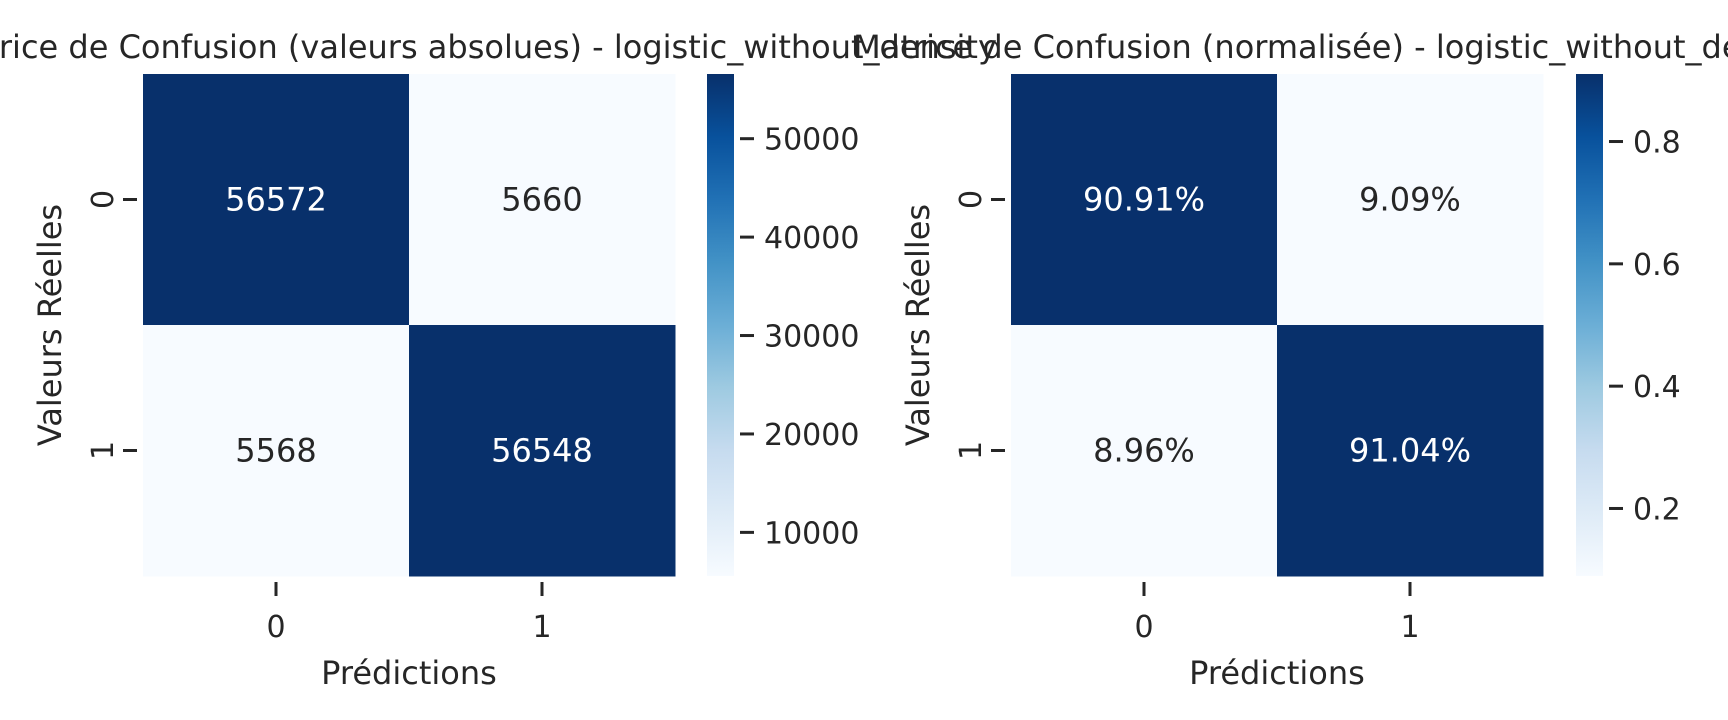 The width and height of the screenshot is (1728, 720). I want to click on colorbar-tick-label: 0.6, so click(1657, 265).